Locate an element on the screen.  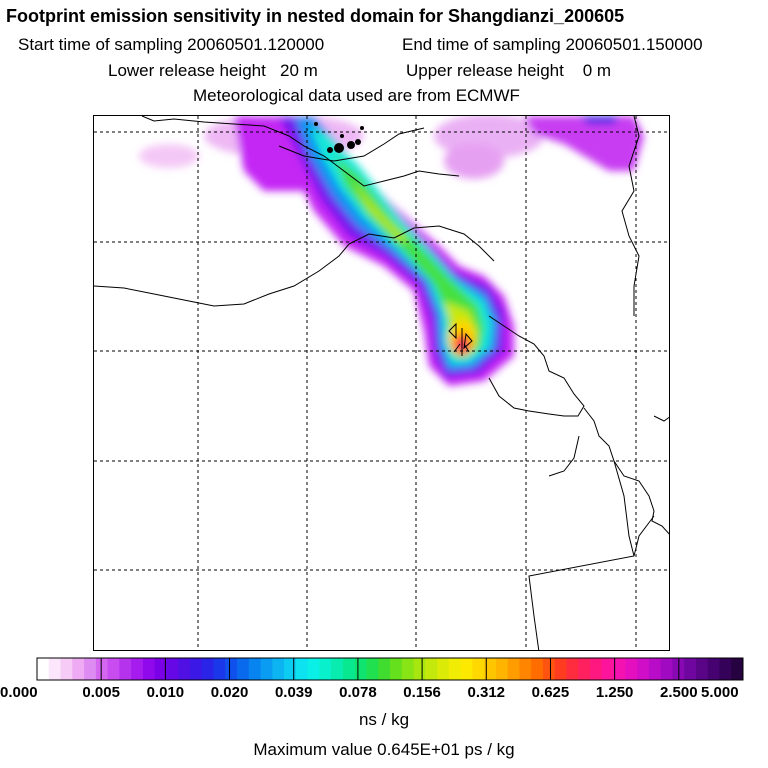
colorbar-tick-label: 2.500 is located at coordinates (679, 692).